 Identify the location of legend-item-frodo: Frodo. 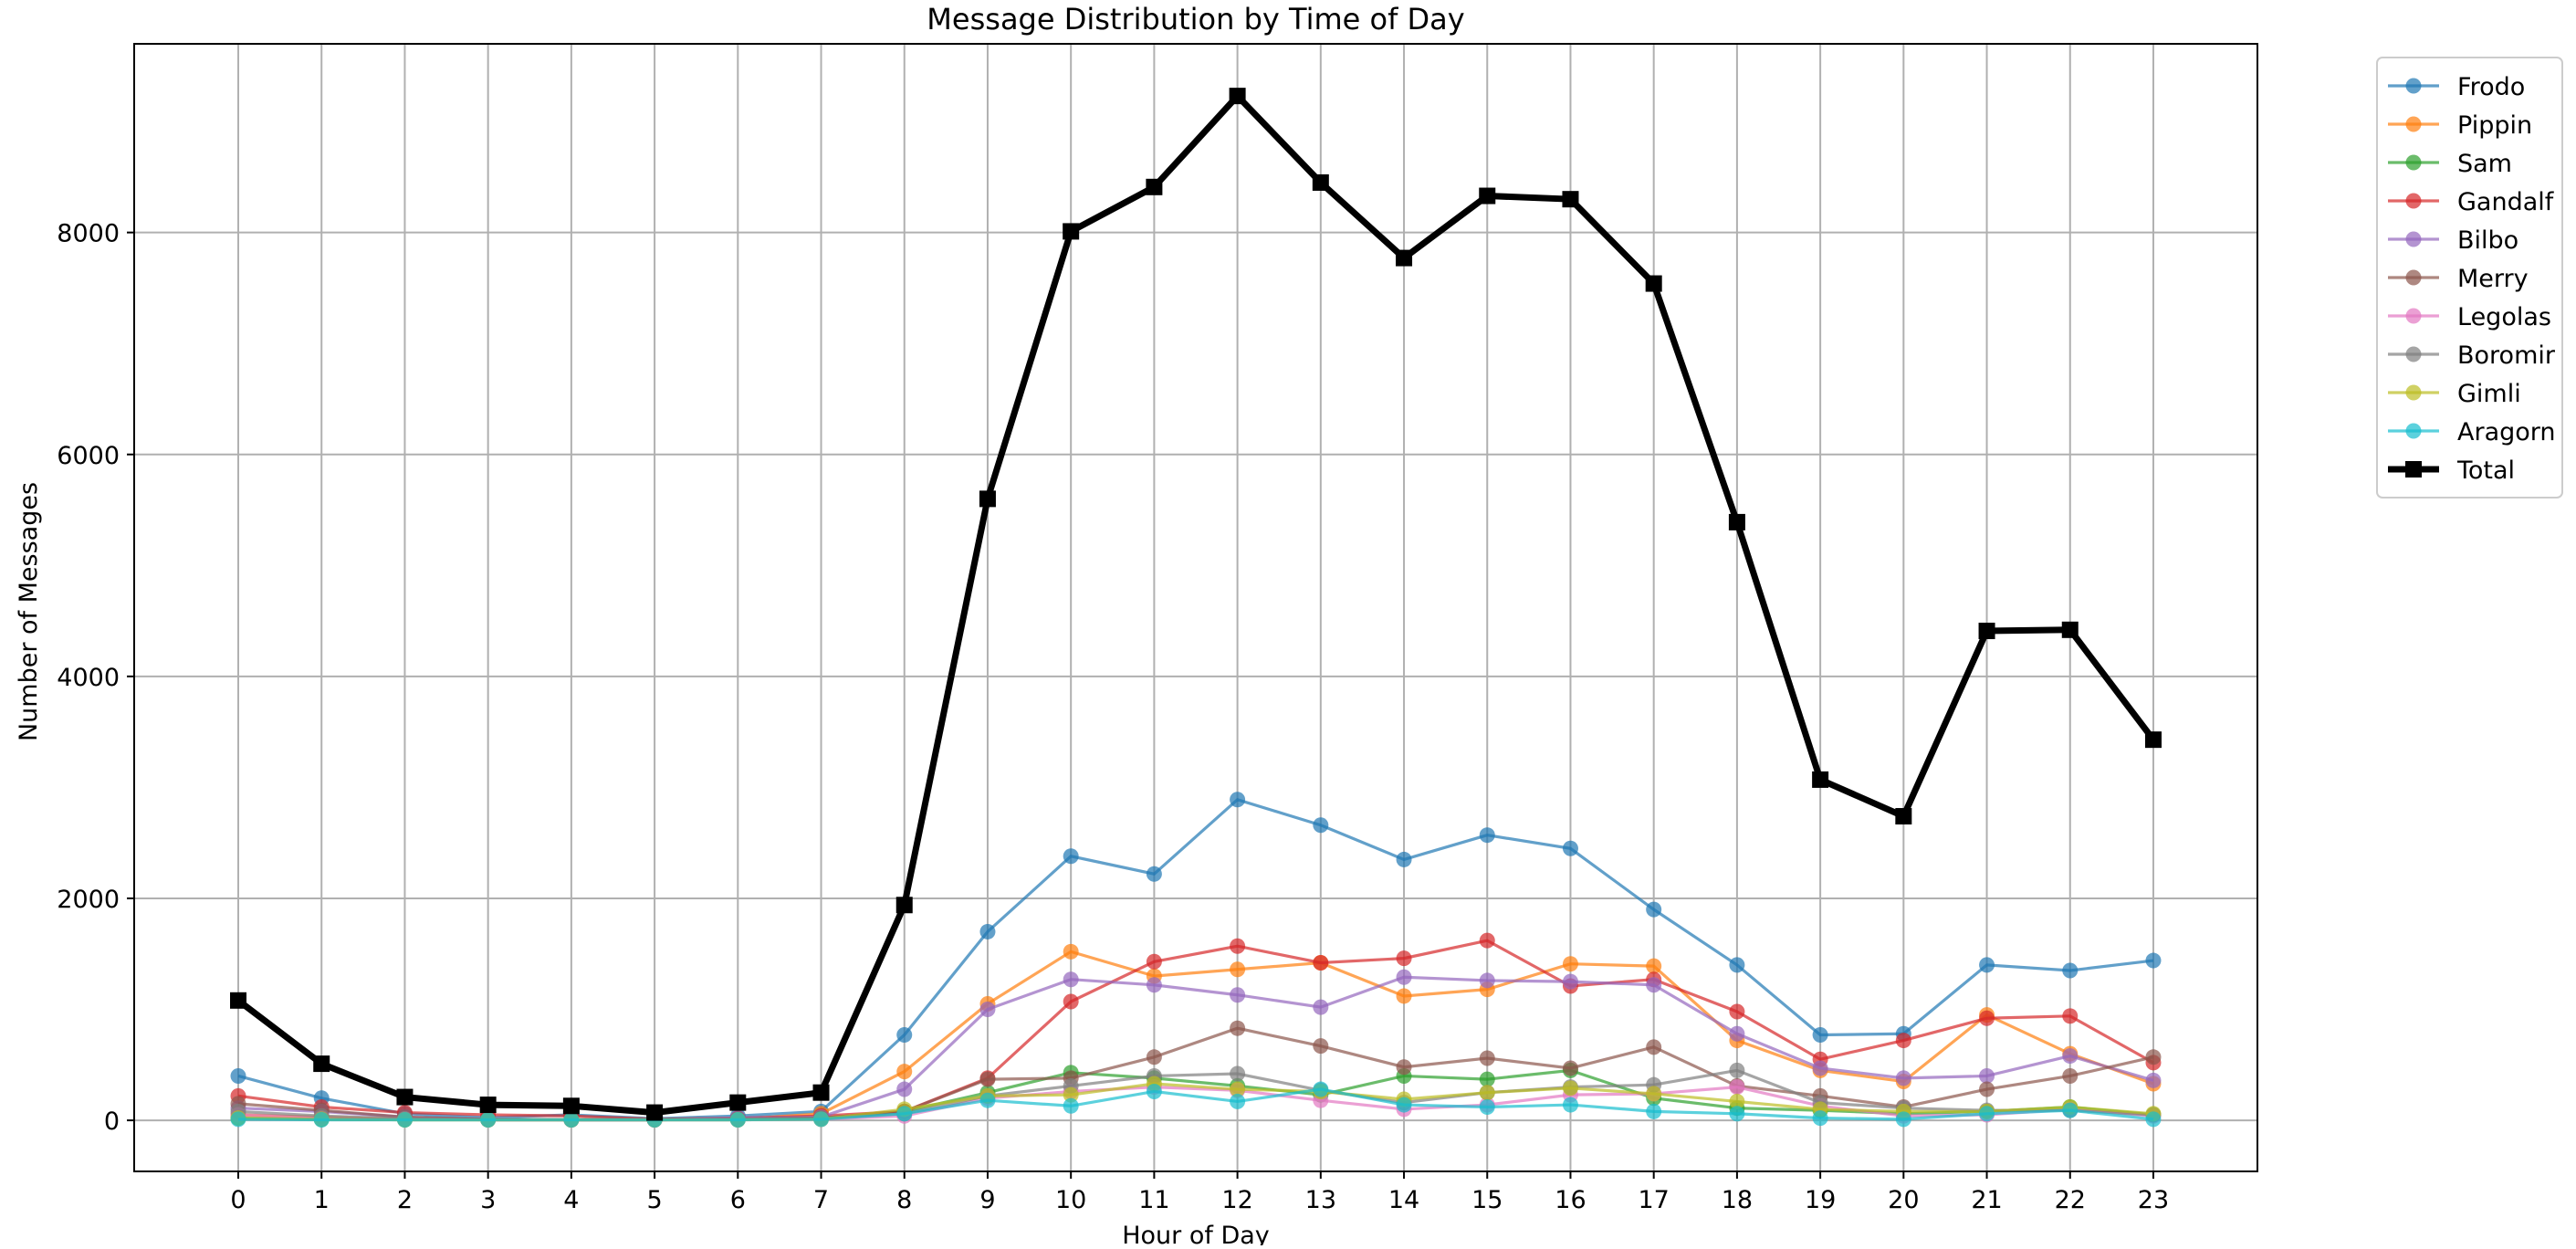
(2457, 87).